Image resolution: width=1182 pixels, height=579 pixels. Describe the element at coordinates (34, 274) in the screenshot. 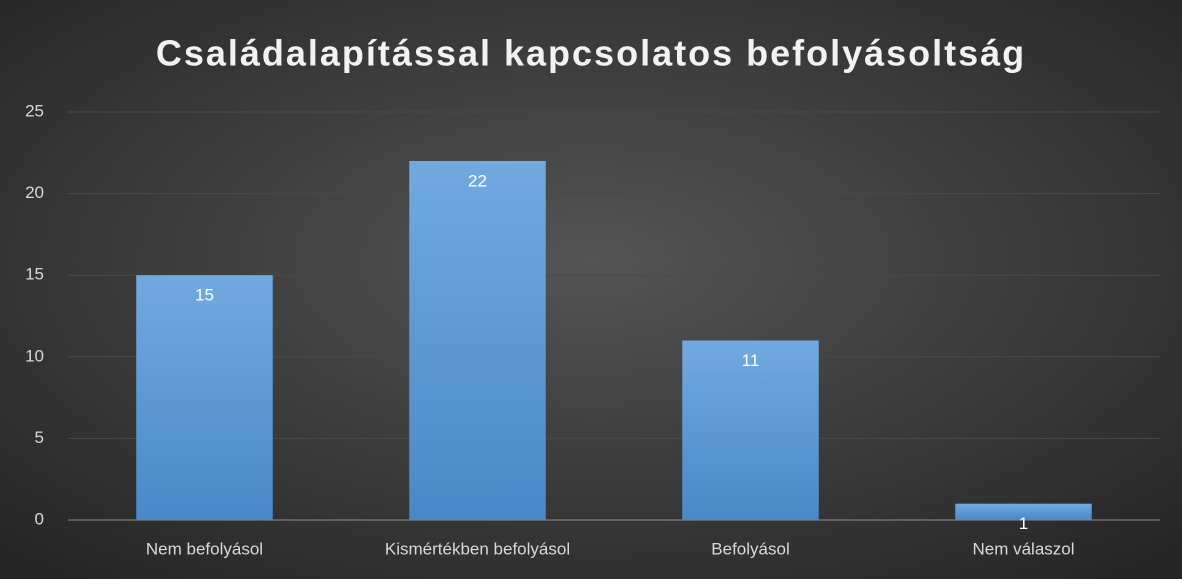

I see `y-tick-label: 15` at that location.